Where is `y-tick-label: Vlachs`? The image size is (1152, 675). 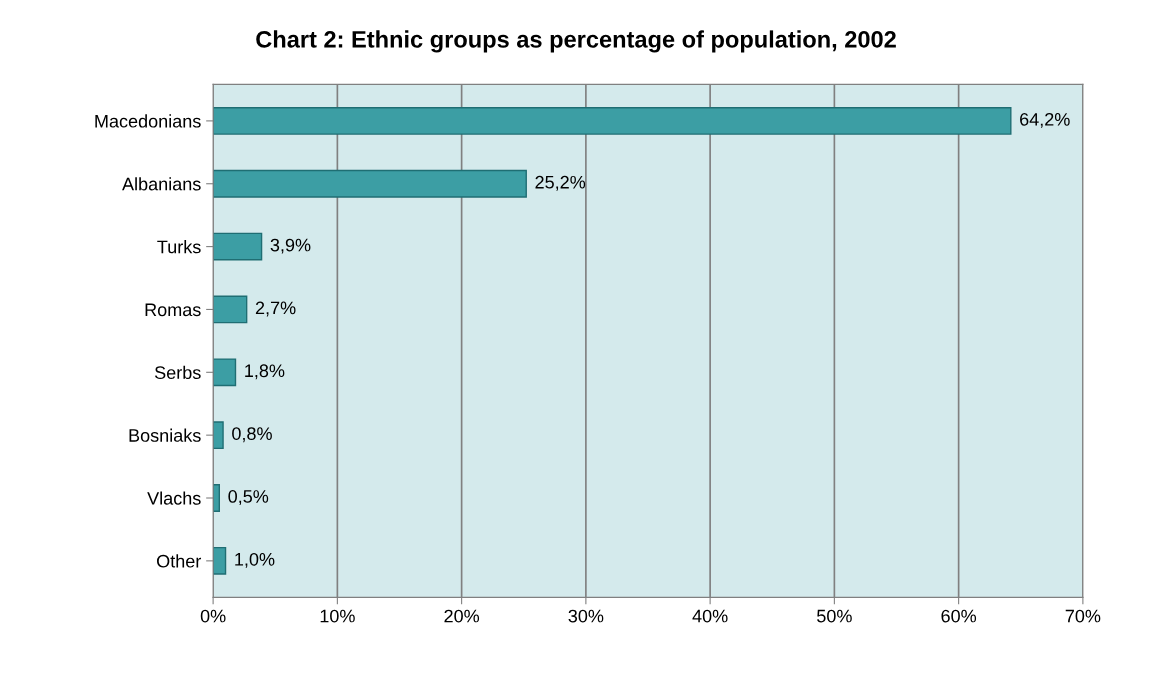 y-tick-label: Vlachs is located at coordinates (174, 498).